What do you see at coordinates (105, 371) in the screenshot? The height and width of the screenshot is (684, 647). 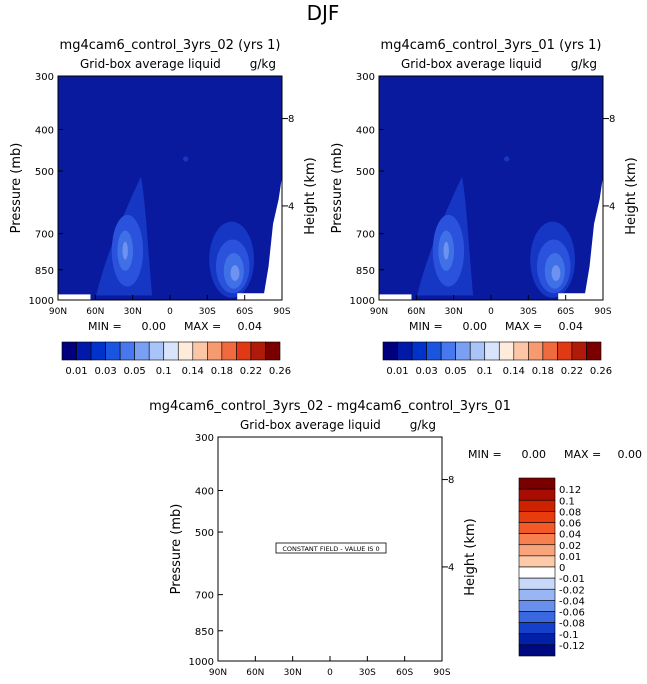 I see `colorbar-label: 0.03` at bounding box center [105, 371].